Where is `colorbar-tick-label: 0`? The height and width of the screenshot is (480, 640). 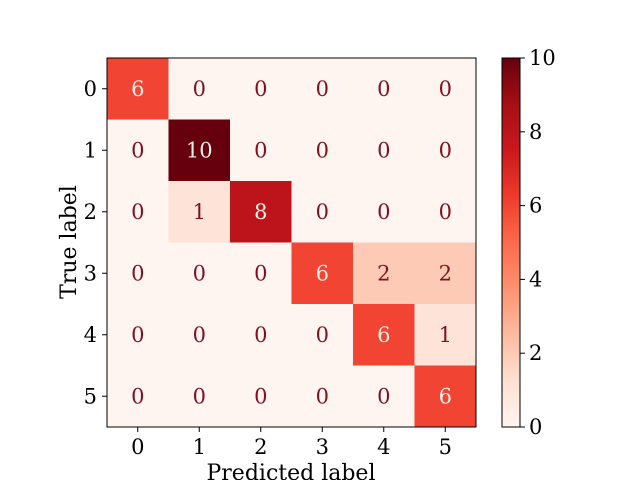
colorbar-tick-label: 0 is located at coordinates (535, 427).